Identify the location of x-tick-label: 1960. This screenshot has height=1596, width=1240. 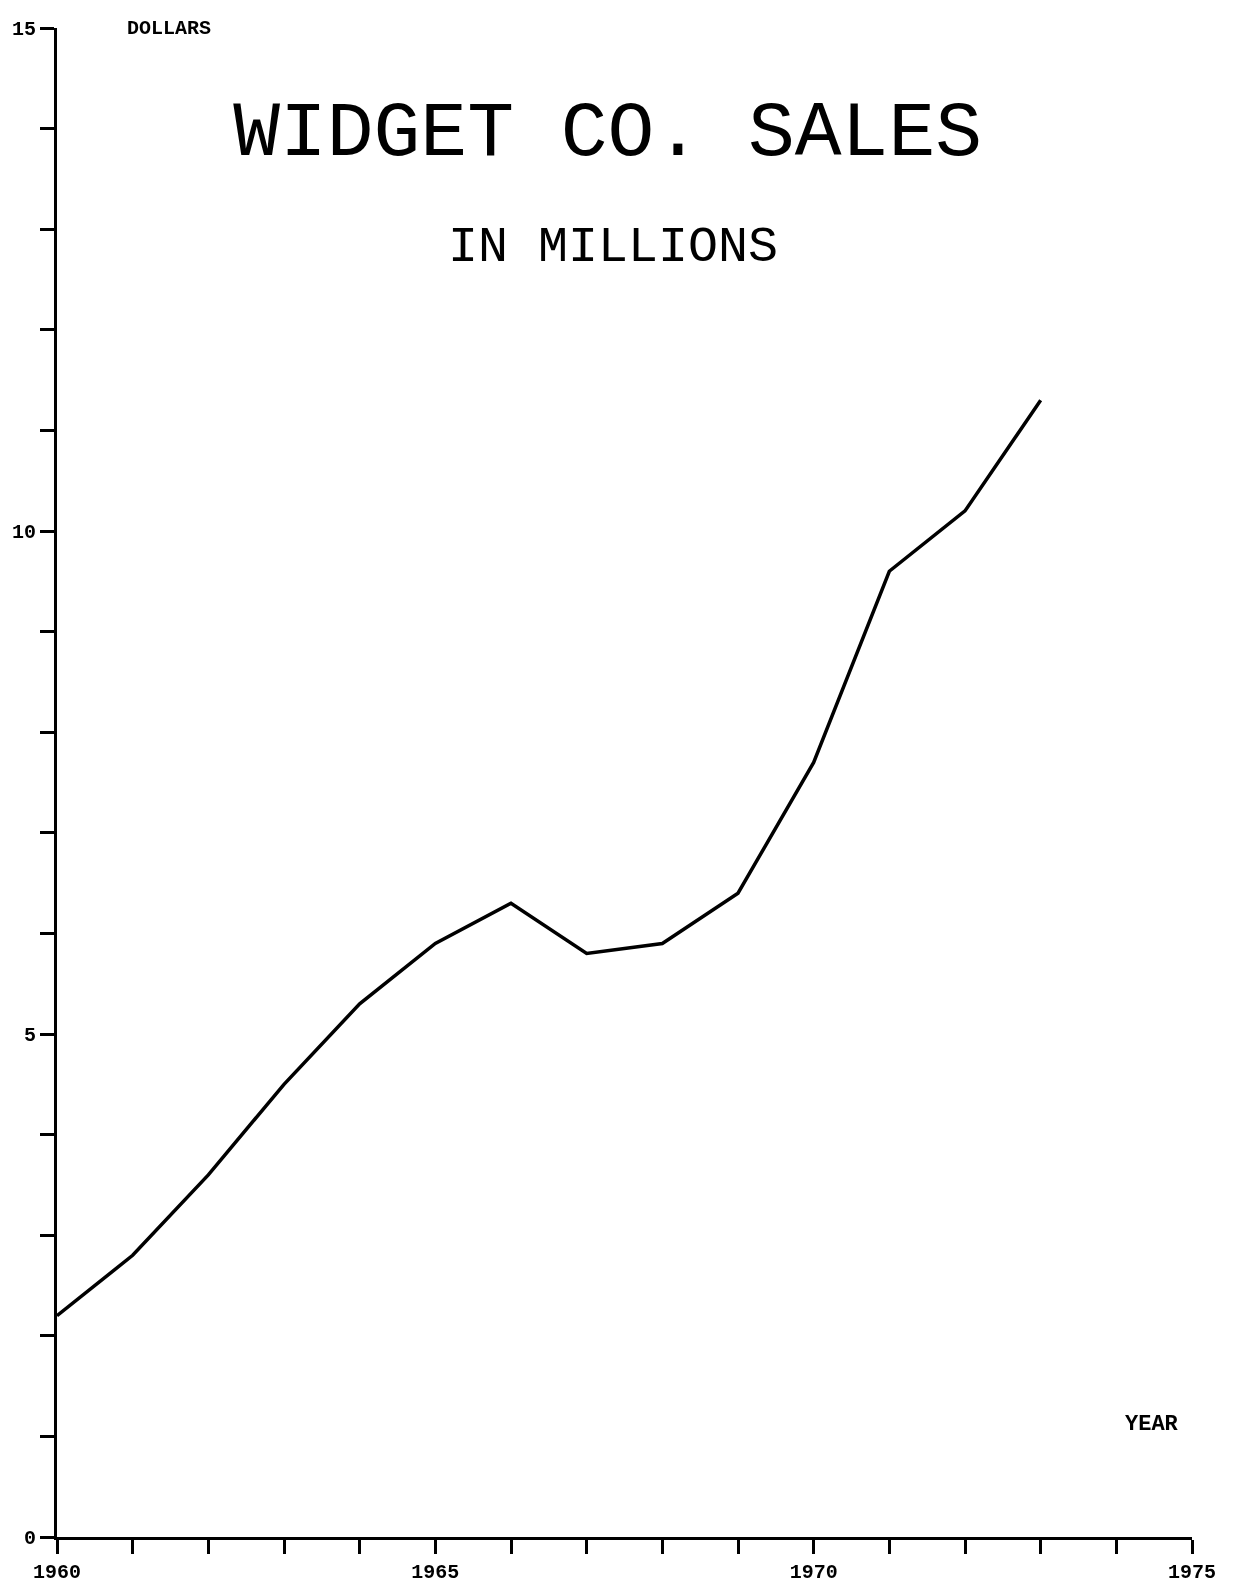
(57, 1572).